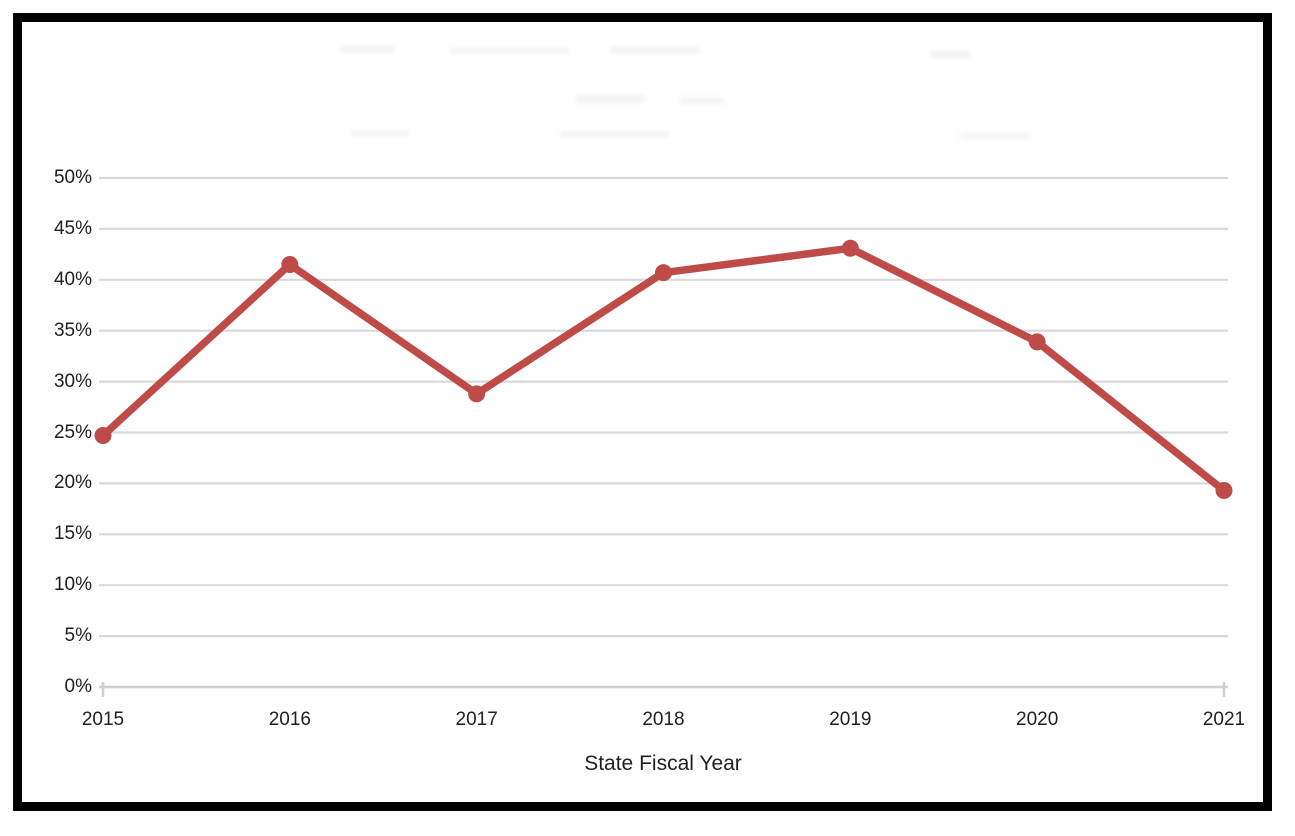  I want to click on y-tick-label: 45%, so click(72, 228).